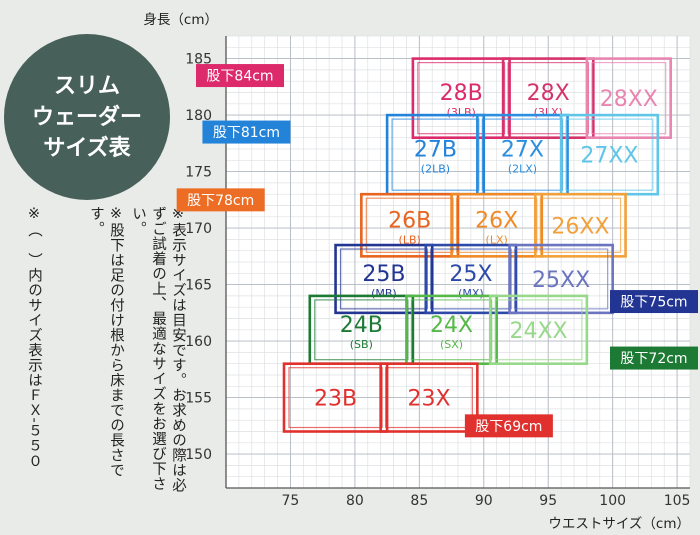  I want to click on note-fx550: ※（ ）内のサイズ表示はＦＸ-５５０, so click(34, 337).